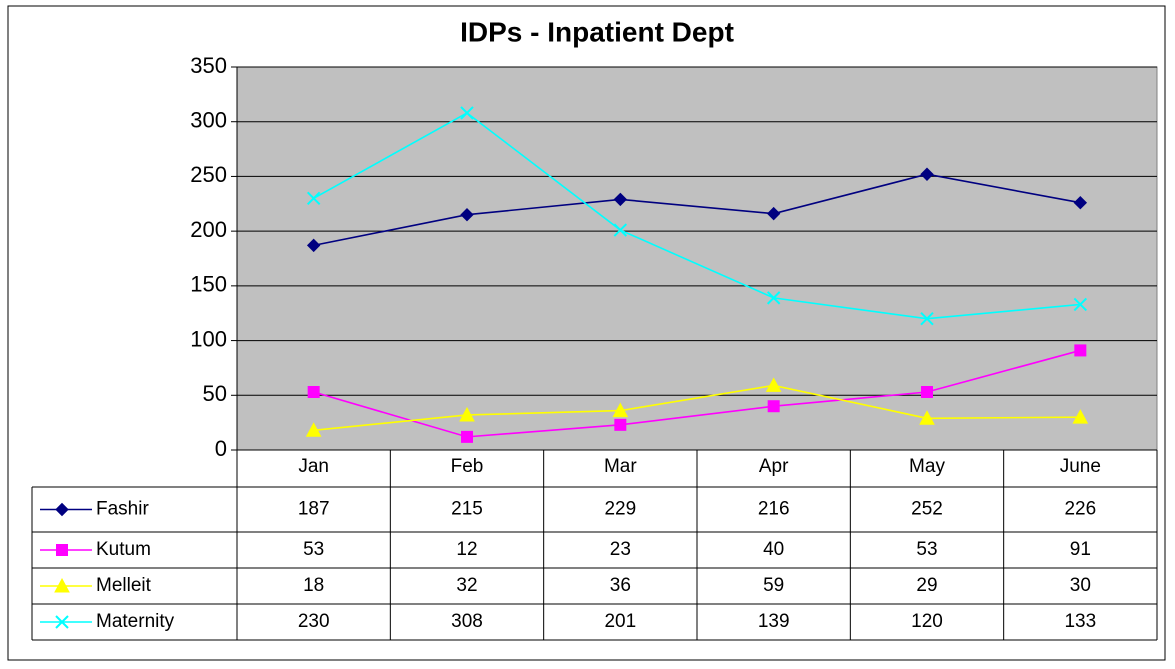  What do you see at coordinates (123, 549) in the screenshot?
I see `legend-label: Kutum` at bounding box center [123, 549].